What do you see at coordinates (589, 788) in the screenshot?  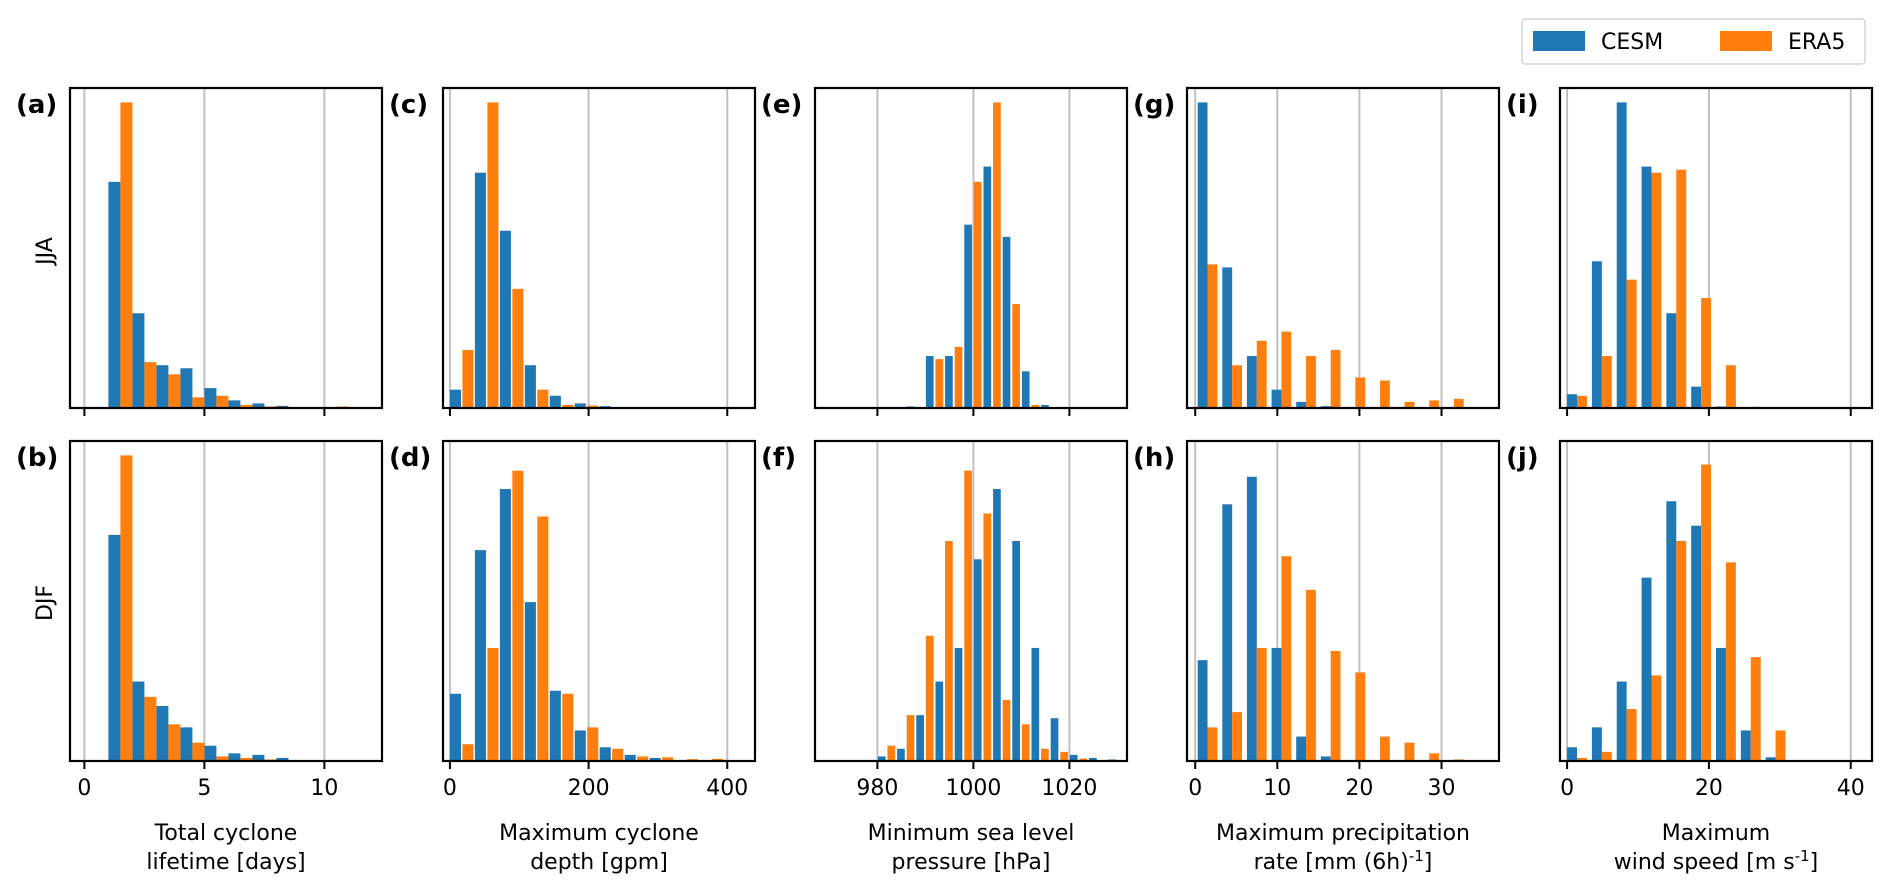 I see `x-tick-label: 200` at bounding box center [589, 788].